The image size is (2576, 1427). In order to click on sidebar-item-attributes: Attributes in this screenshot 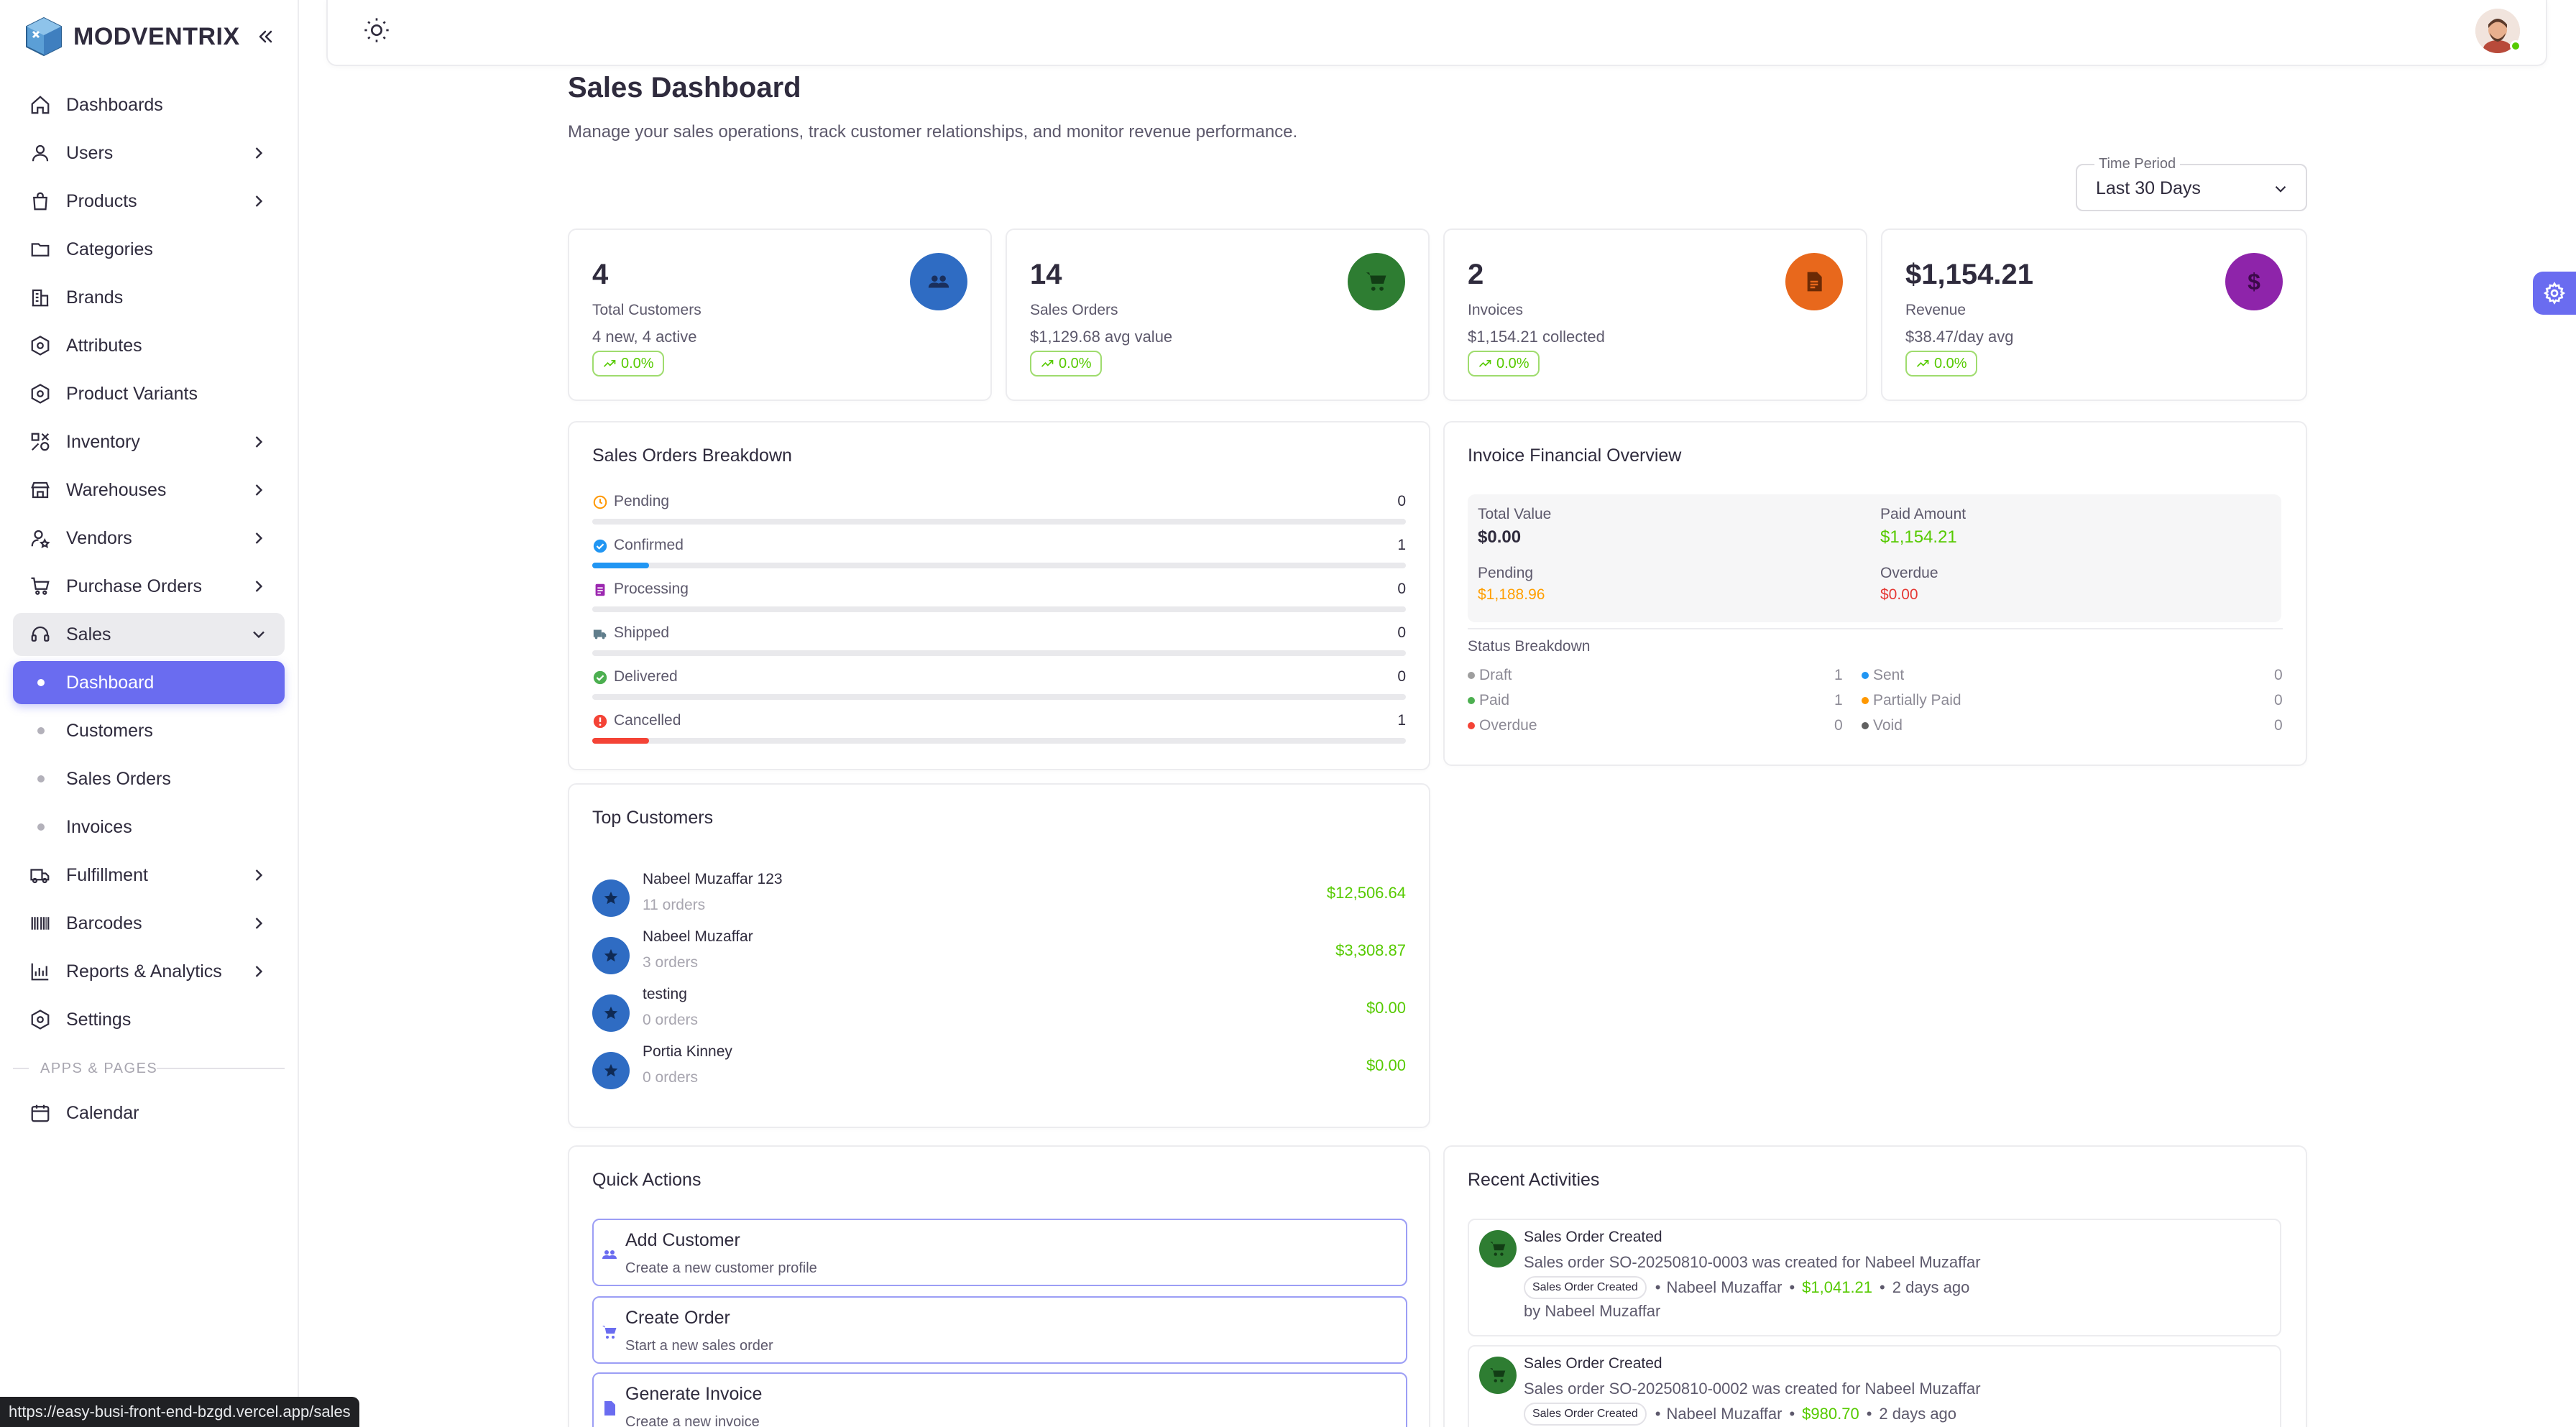, I will do `click(149, 345)`.